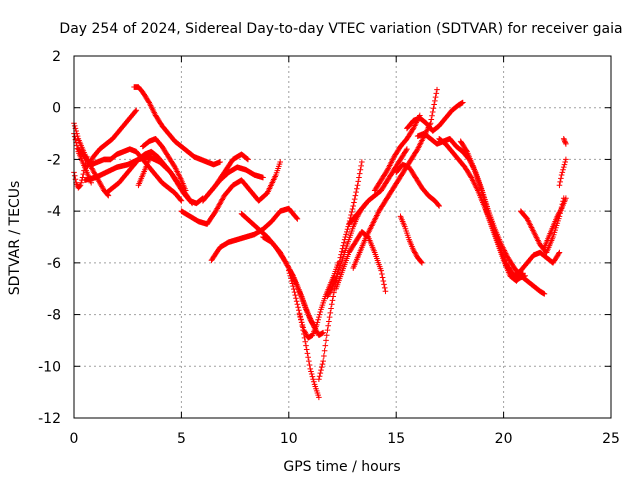 The width and height of the screenshot is (640, 480). What do you see at coordinates (49, 419) in the screenshot?
I see `y-tick-label: -12` at bounding box center [49, 419].